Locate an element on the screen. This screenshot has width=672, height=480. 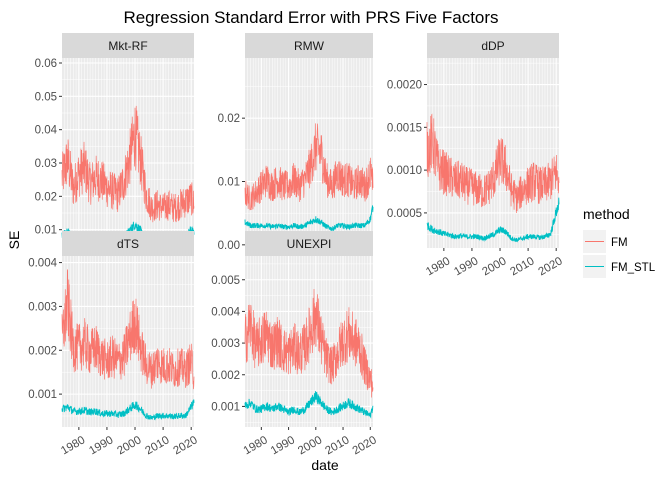
facet-strip-label: dTS is located at coordinates (128, 244).